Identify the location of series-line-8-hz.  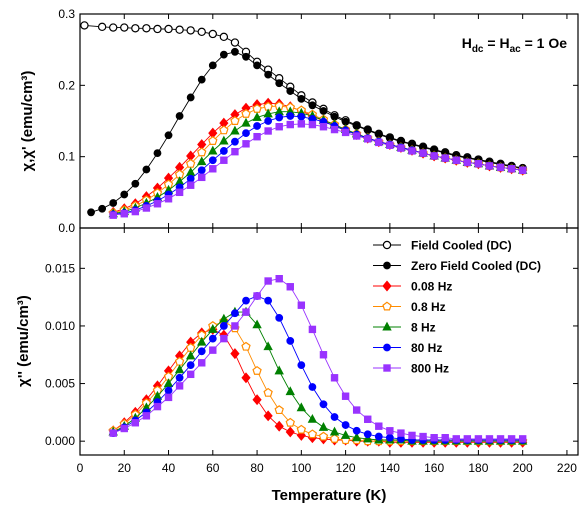
(318, 163).